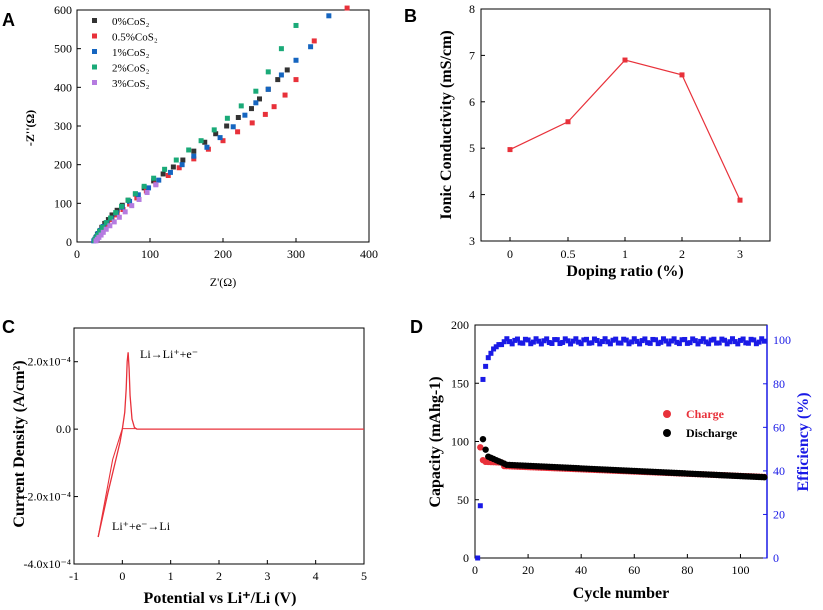  What do you see at coordinates (171, 576) in the screenshot?
I see `panel-c-x-tick-label: 1` at bounding box center [171, 576].